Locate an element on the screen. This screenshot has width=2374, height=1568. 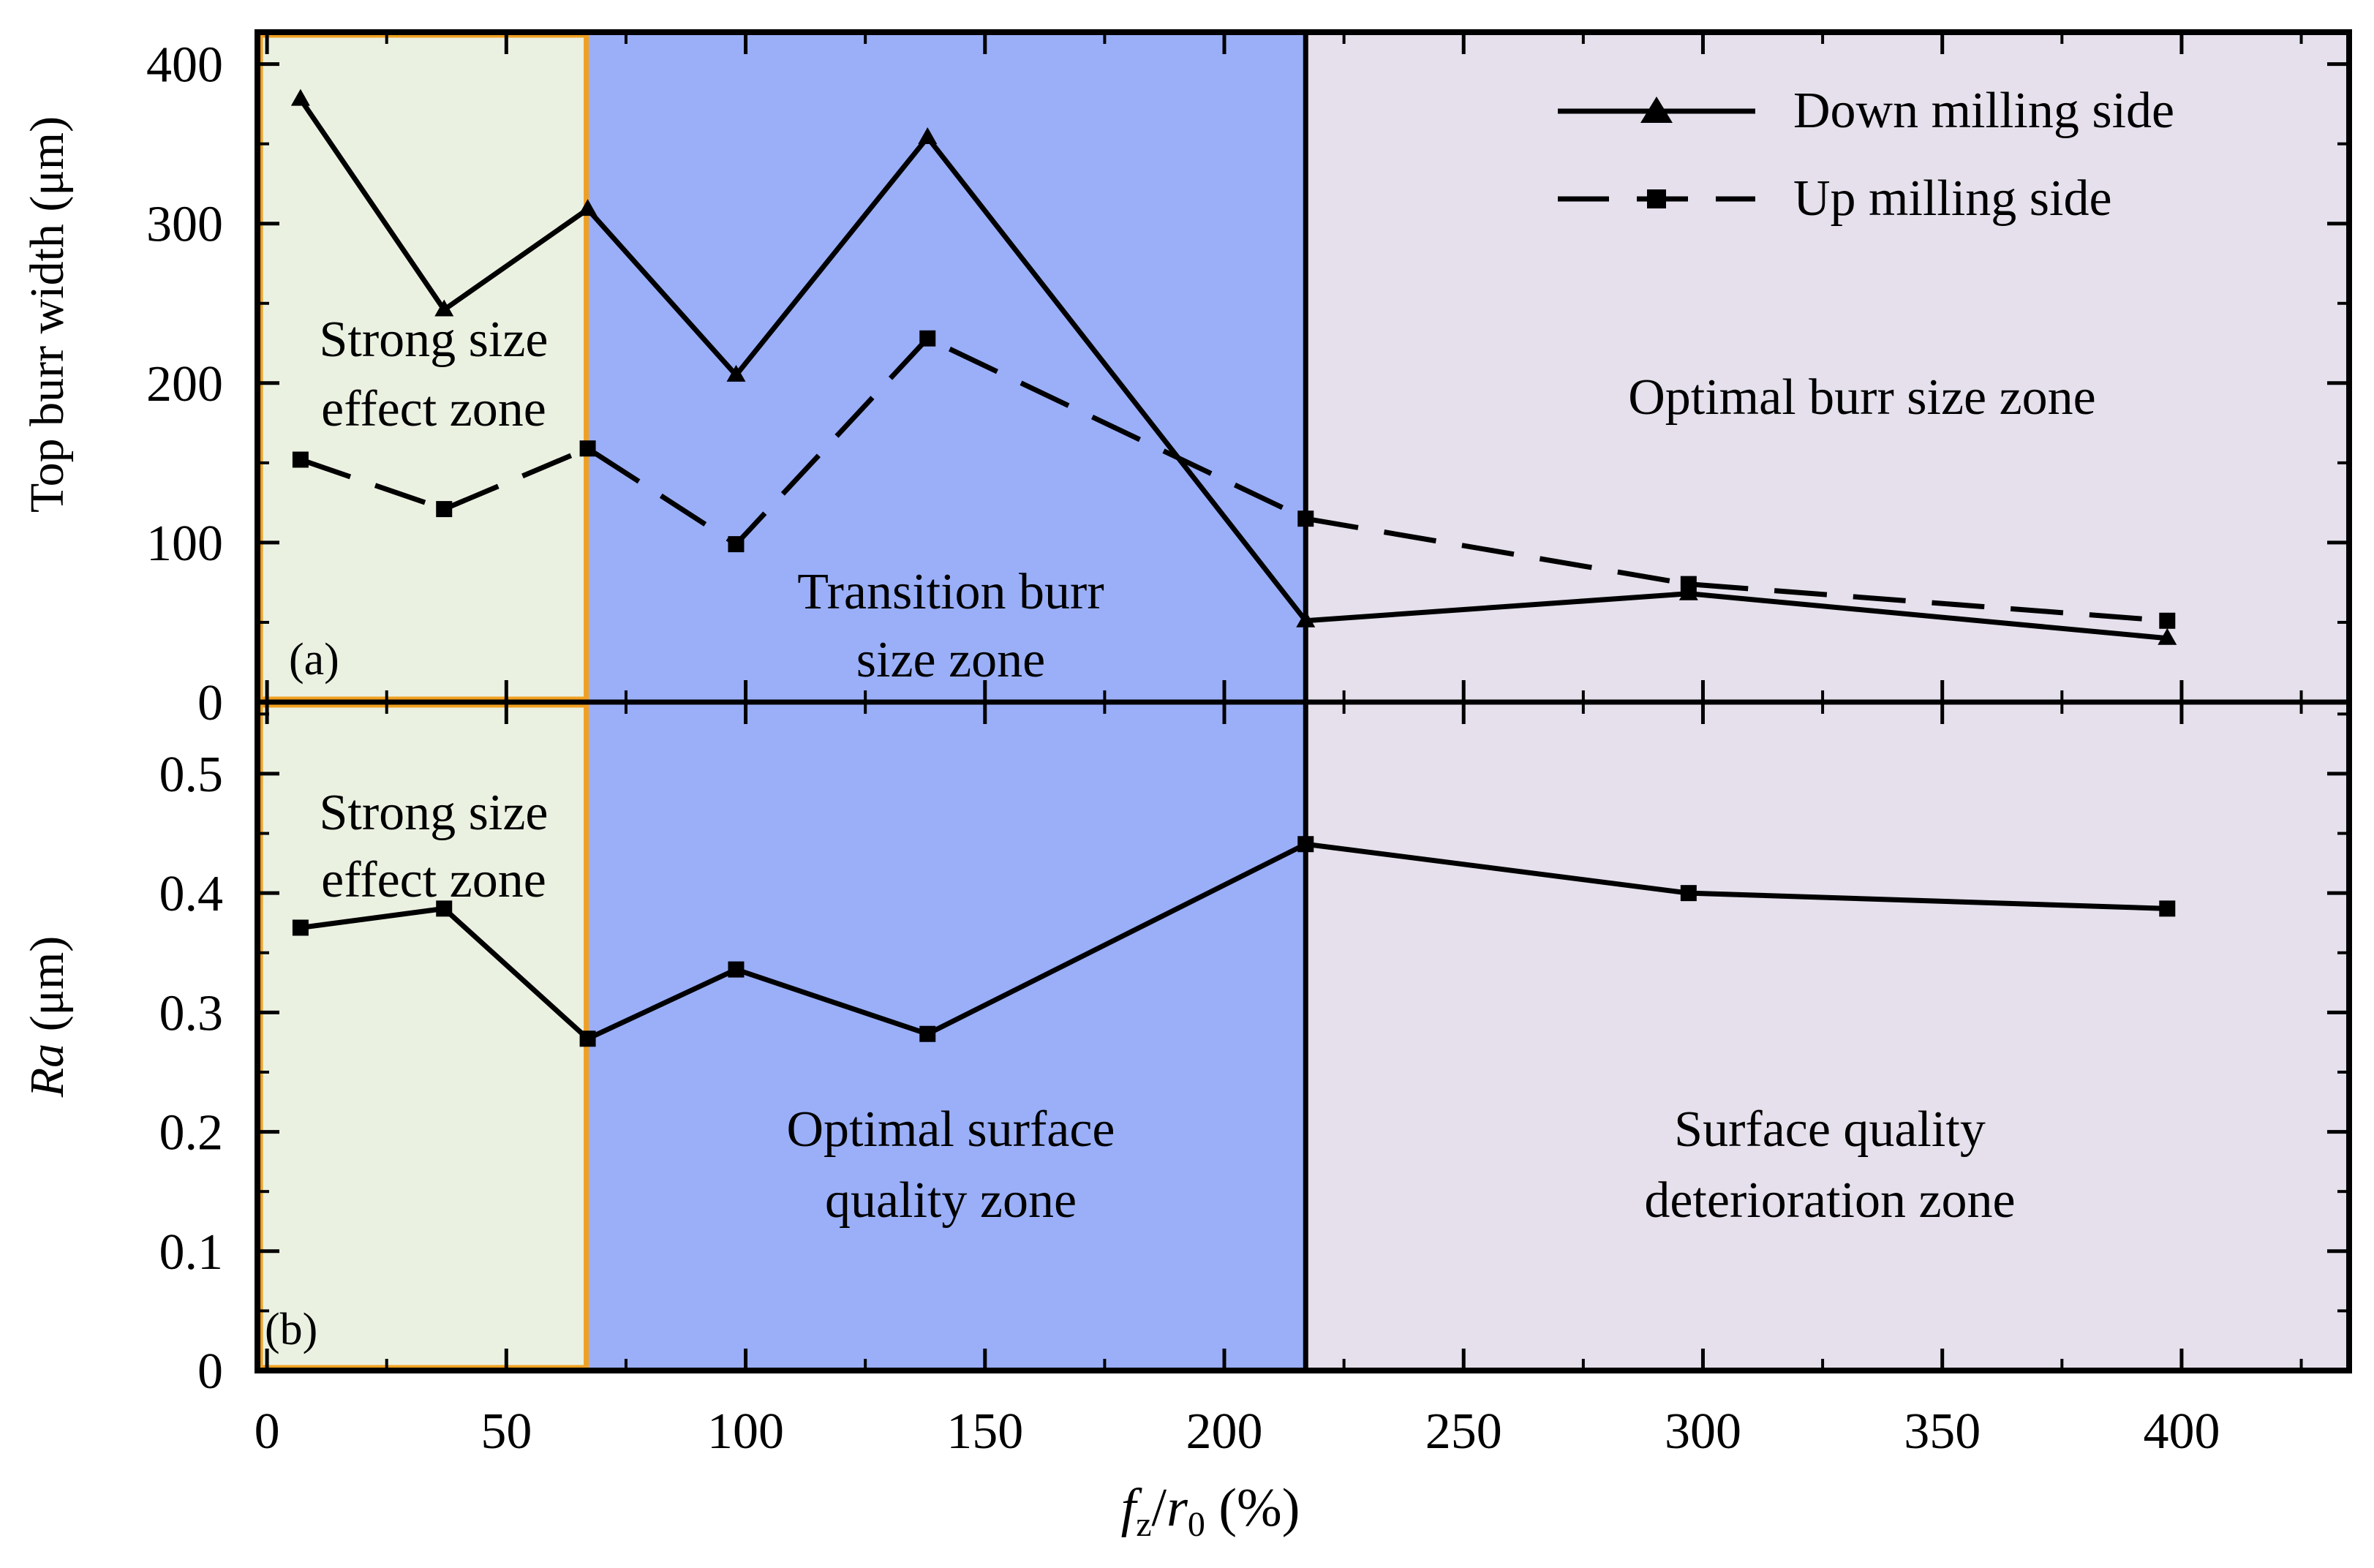
y-tick-label-b-3: 0.3 is located at coordinates (191, 1013).